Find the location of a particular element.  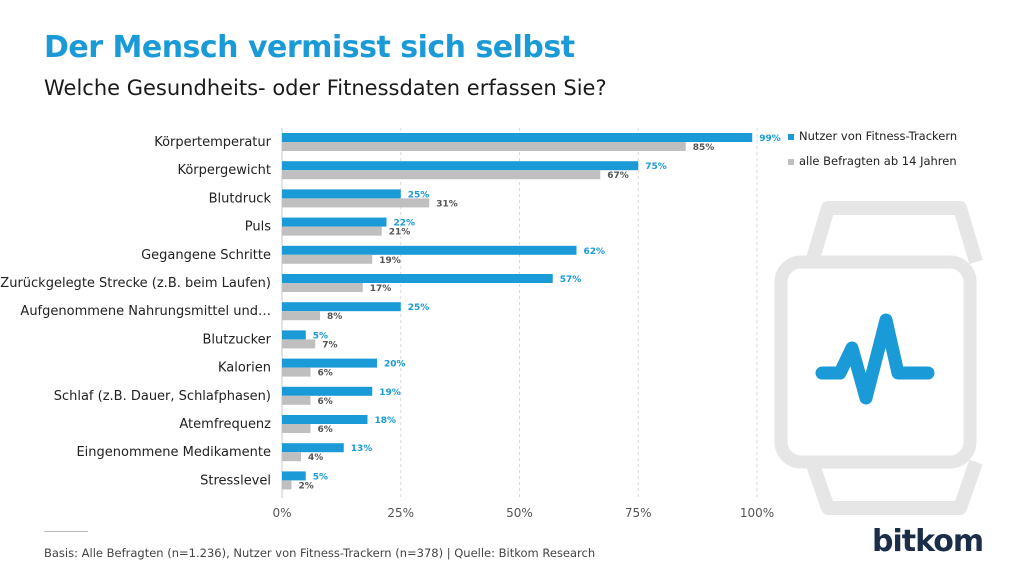

category-label: Eingenommene Medikamente is located at coordinates (173, 452).